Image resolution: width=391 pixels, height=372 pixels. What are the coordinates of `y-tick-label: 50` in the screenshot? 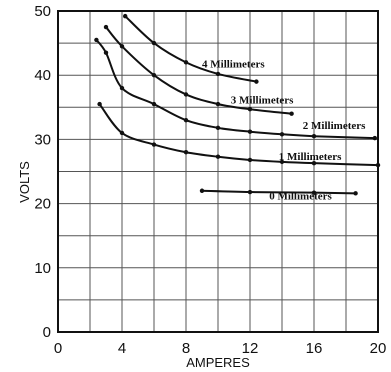 It's located at (42, 11).